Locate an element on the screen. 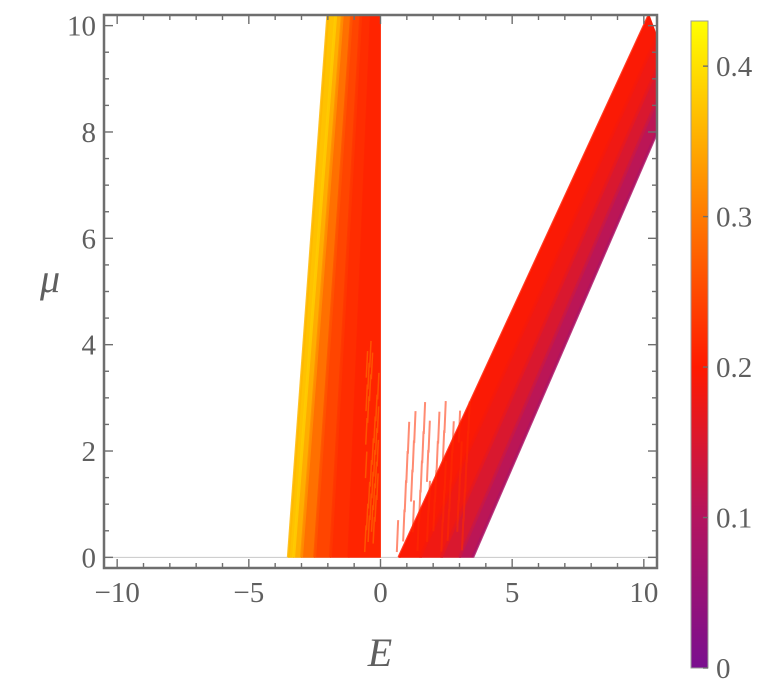 This screenshot has height=683, width=775. colorbar-tick-label: 0.2 is located at coordinates (734, 368).